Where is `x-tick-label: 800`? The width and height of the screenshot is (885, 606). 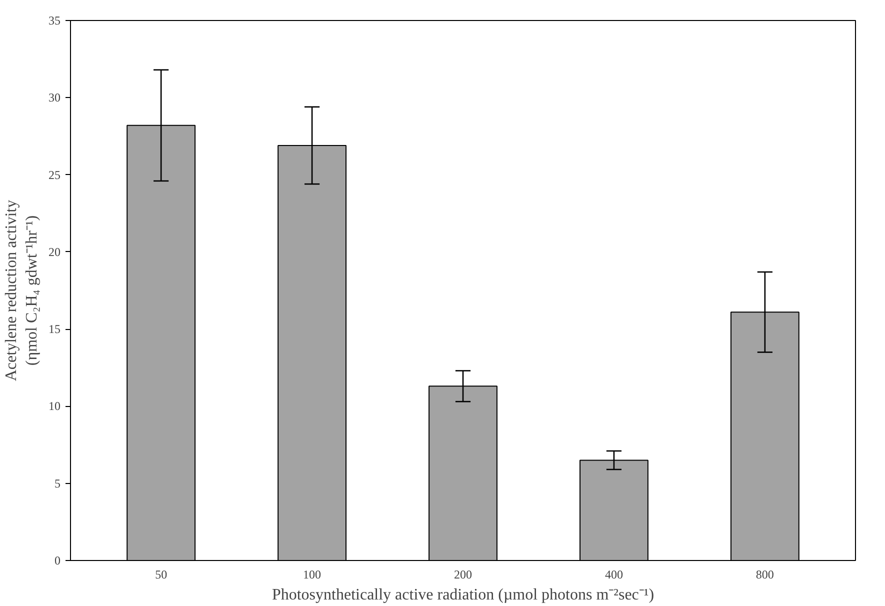 x-tick-label: 800 is located at coordinates (765, 575).